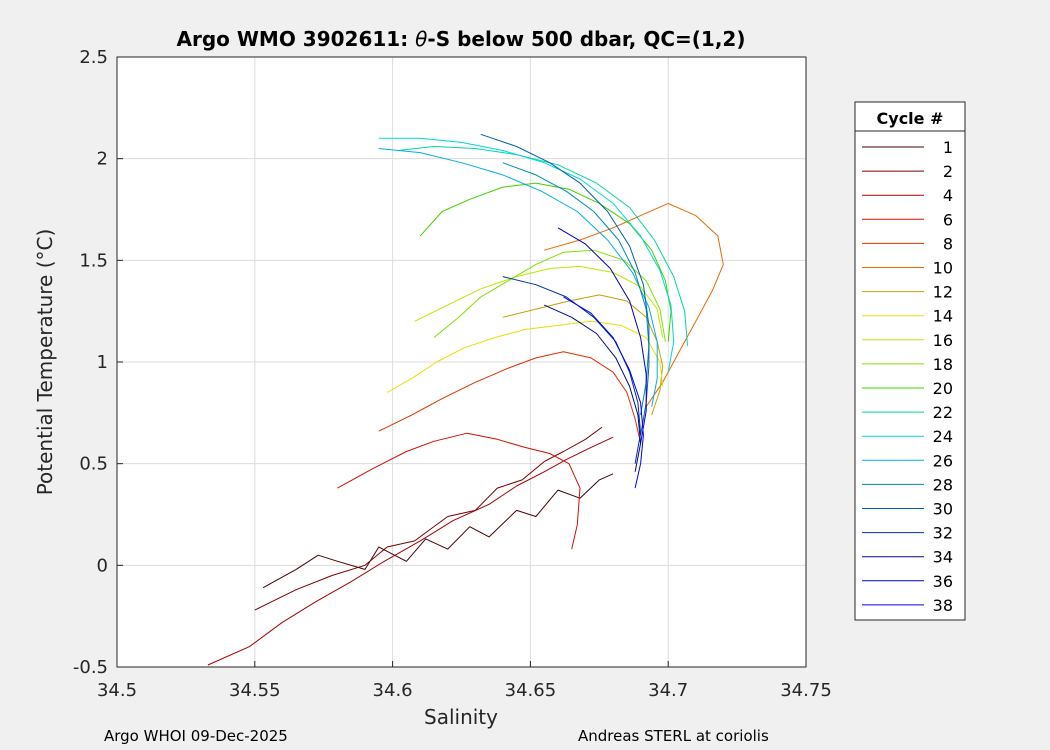  I want to click on x-tick-label: 34.6, so click(393, 690).